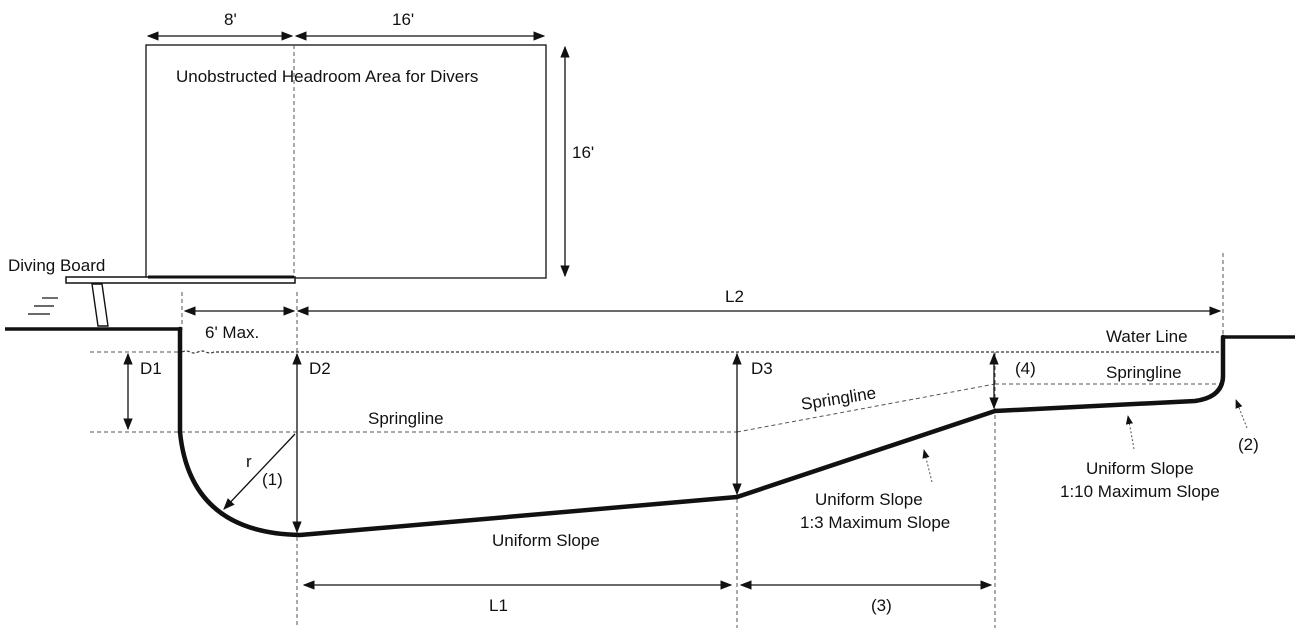 Image resolution: width=1298 pixels, height=628 pixels. What do you see at coordinates (151, 368) in the screenshot?
I see `d1-label: D1` at bounding box center [151, 368].